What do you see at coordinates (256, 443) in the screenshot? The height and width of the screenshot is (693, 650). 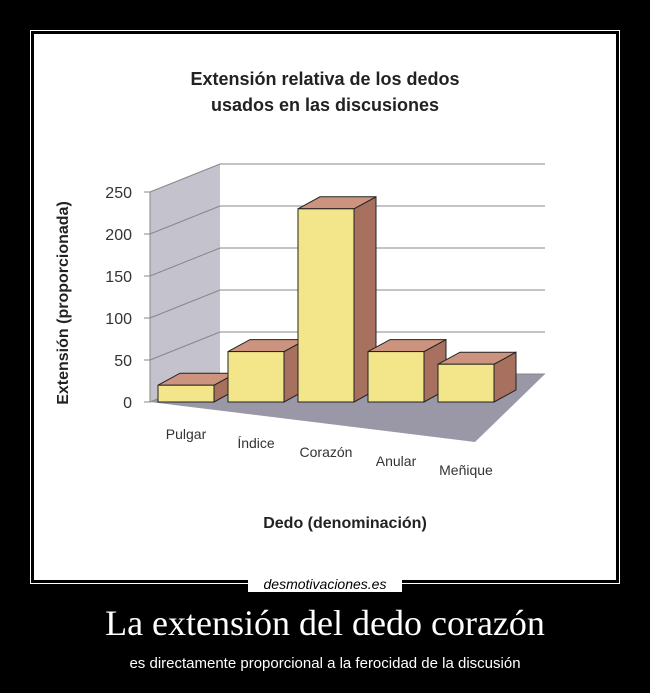 I see `x-tick-label: Índice` at bounding box center [256, 443].